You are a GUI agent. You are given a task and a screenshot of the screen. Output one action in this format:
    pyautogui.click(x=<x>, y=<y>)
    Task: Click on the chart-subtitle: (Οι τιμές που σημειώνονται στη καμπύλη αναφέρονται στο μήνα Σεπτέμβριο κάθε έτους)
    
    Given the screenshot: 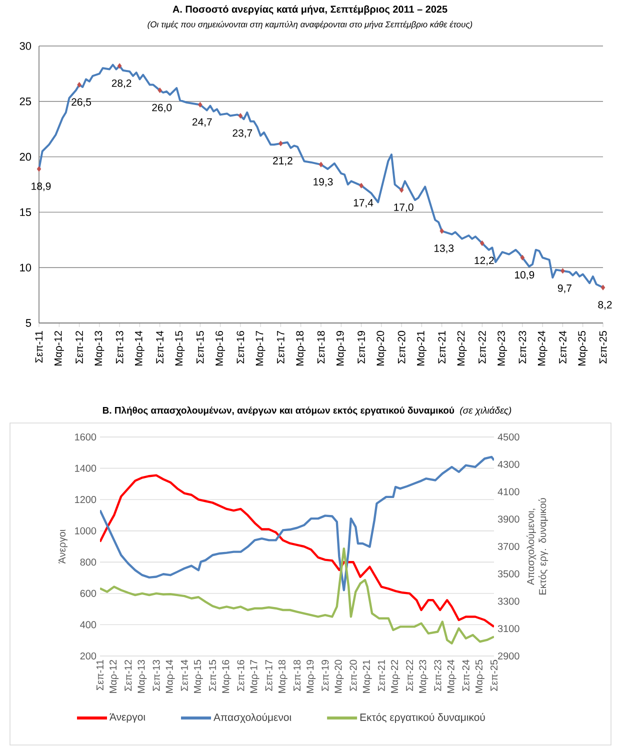 What is the action you would take?
    pyautogui.click(x=310, y=25)
    